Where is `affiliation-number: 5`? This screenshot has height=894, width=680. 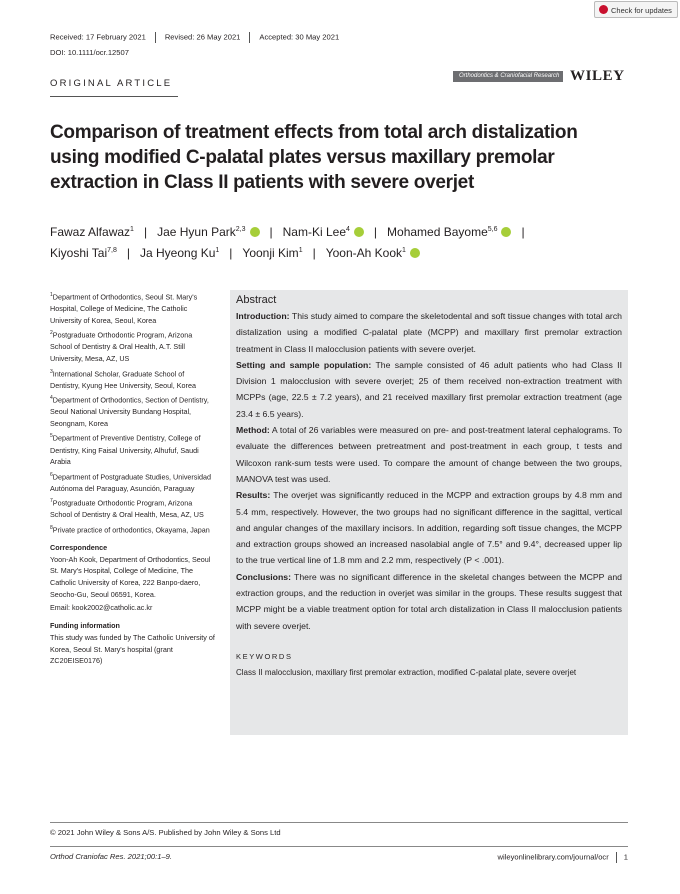 affiliation-number: 5 is located at coordinates (51, 436).